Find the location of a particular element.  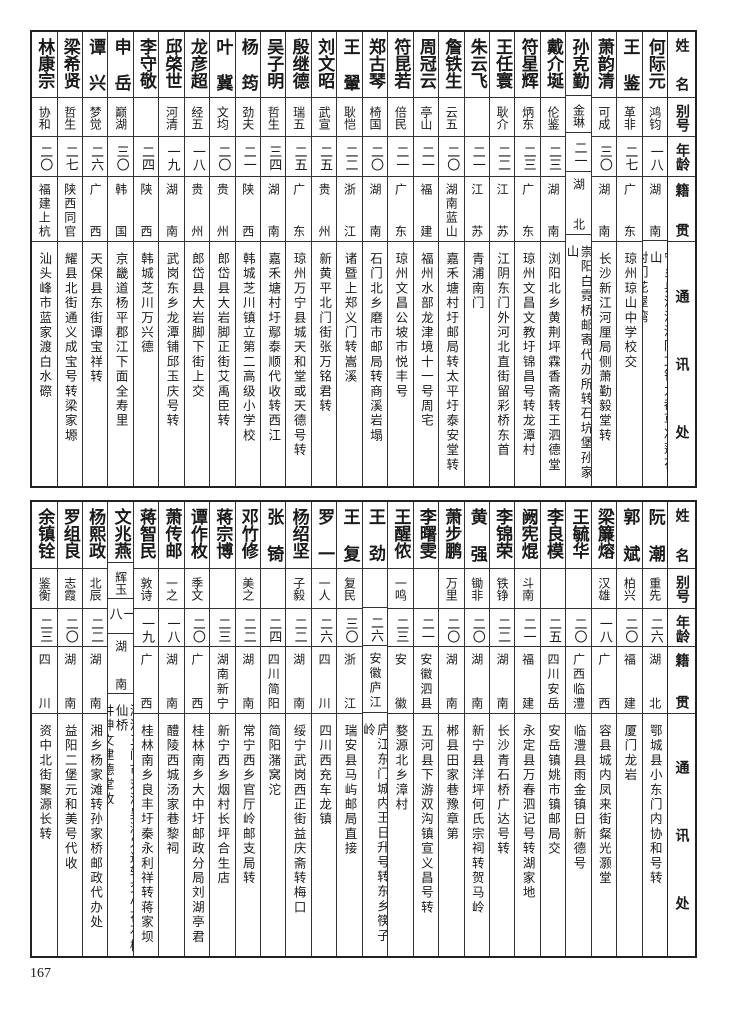

person-age: 二〇 is located at coordinates (452, 158).